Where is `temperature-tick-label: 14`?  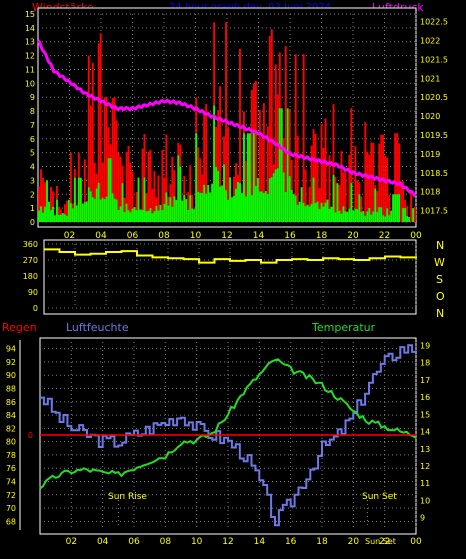 temperature-tick-label: 14 is located at coordinates (425, 432).